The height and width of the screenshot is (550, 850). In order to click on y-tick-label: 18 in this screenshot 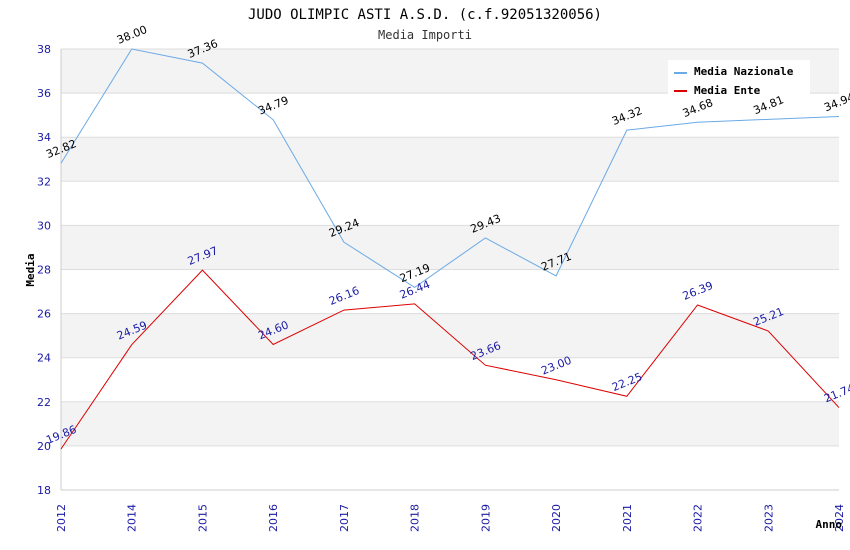, I will do `click(44, 490)`.